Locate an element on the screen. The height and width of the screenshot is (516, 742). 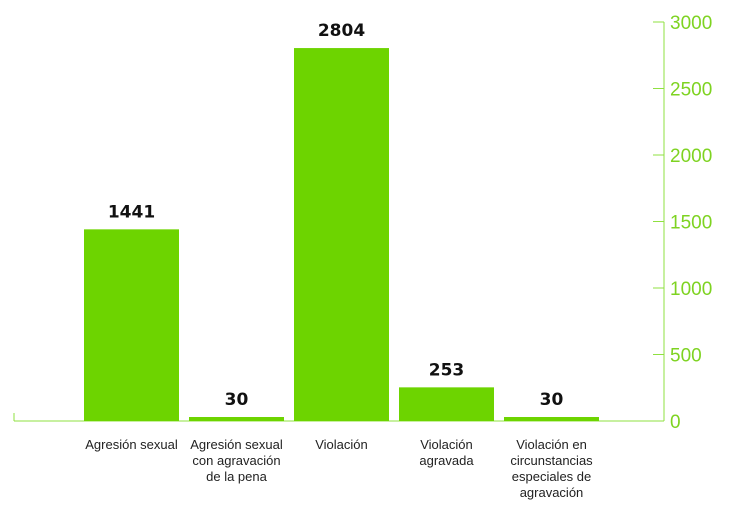
y-tick-label: 3000 is located at coordinates (691, 23).